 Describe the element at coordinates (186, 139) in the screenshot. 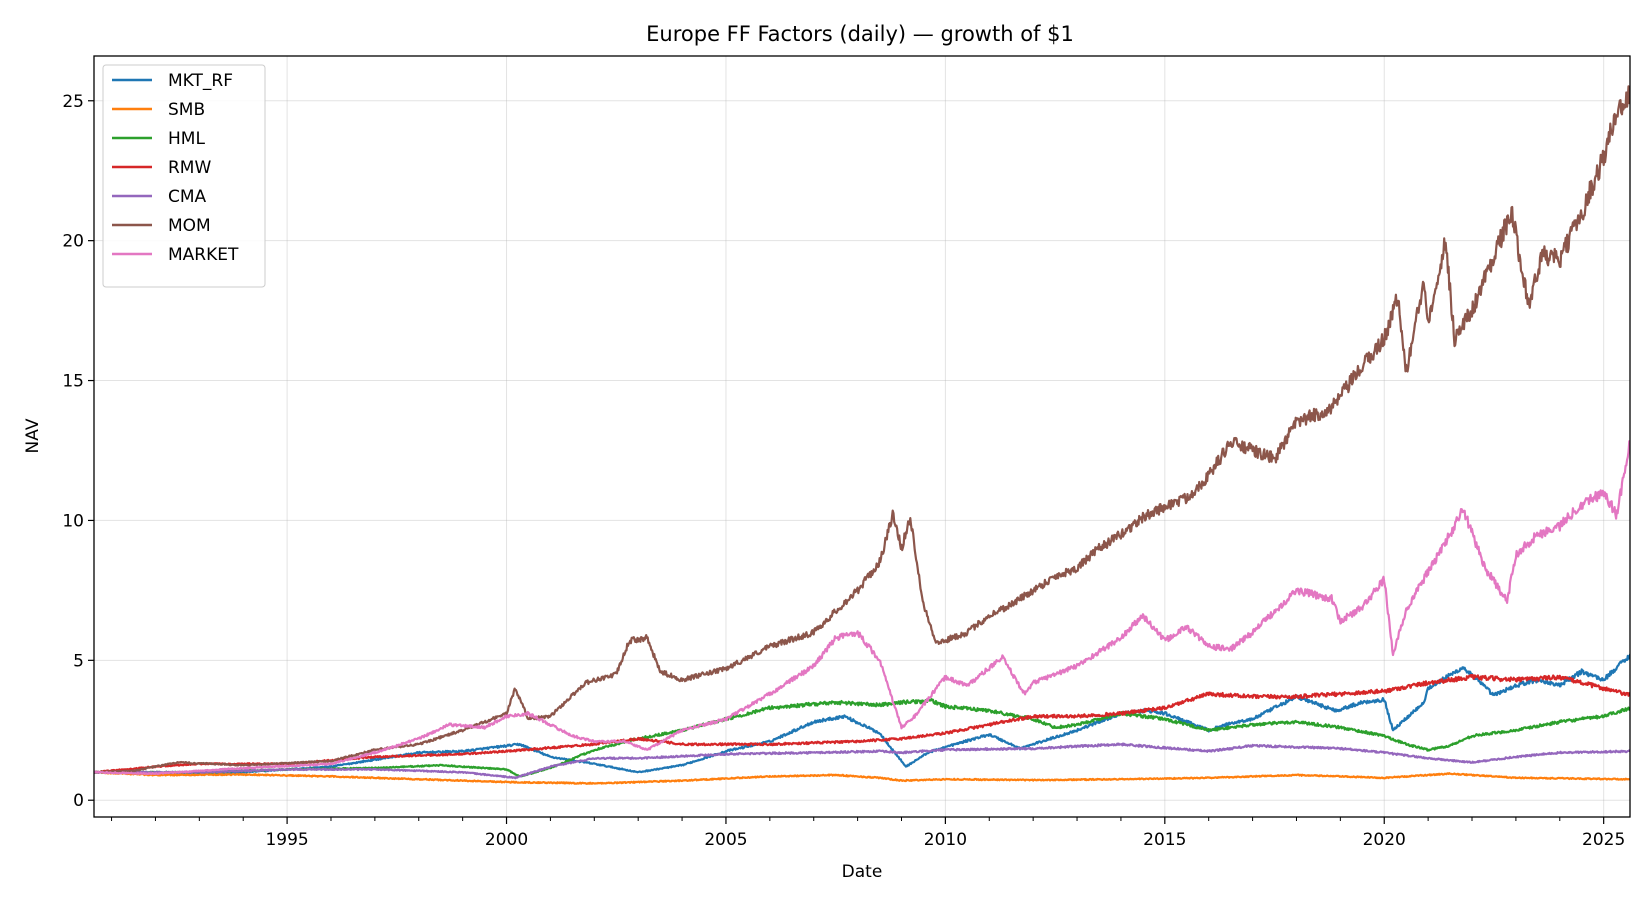

I see `legend-label: HML` at that location.